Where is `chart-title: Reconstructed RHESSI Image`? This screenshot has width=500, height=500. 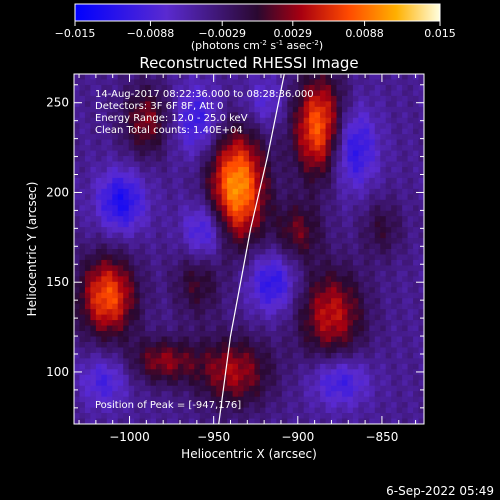
chart-title: Reconstructed RHESSI Image is located at coordinates (248, 63).